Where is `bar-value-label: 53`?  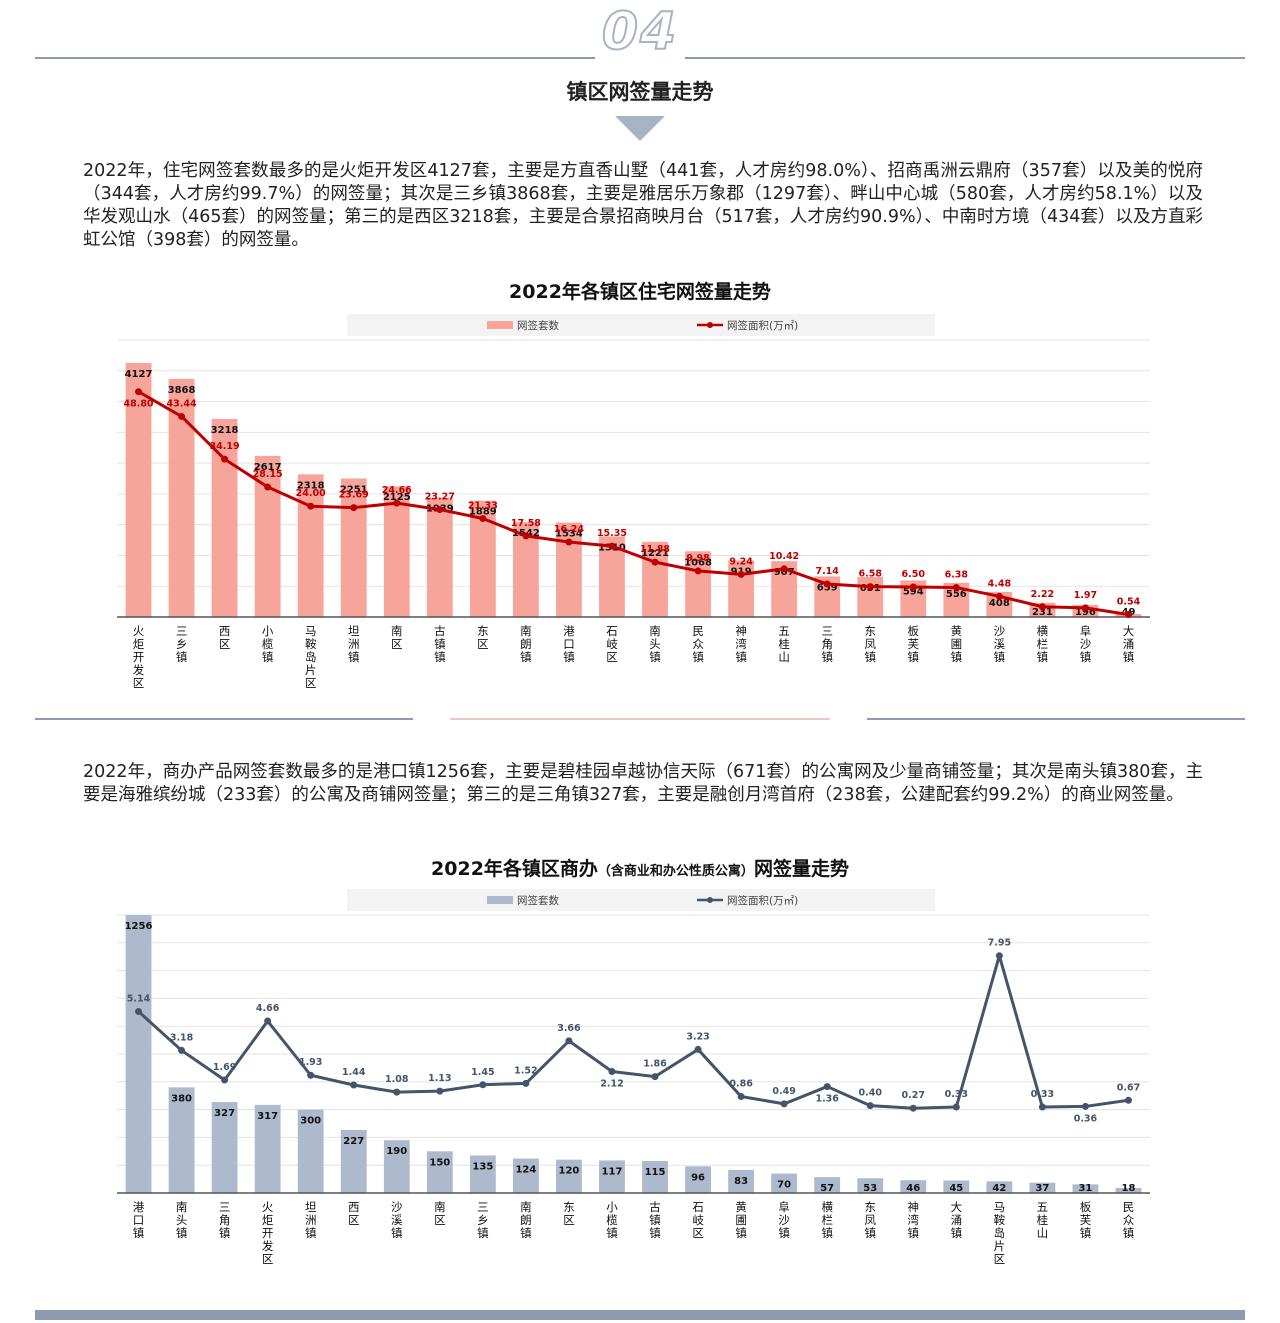 bar-value-label: 53 is located at coordinates (870, 1188).